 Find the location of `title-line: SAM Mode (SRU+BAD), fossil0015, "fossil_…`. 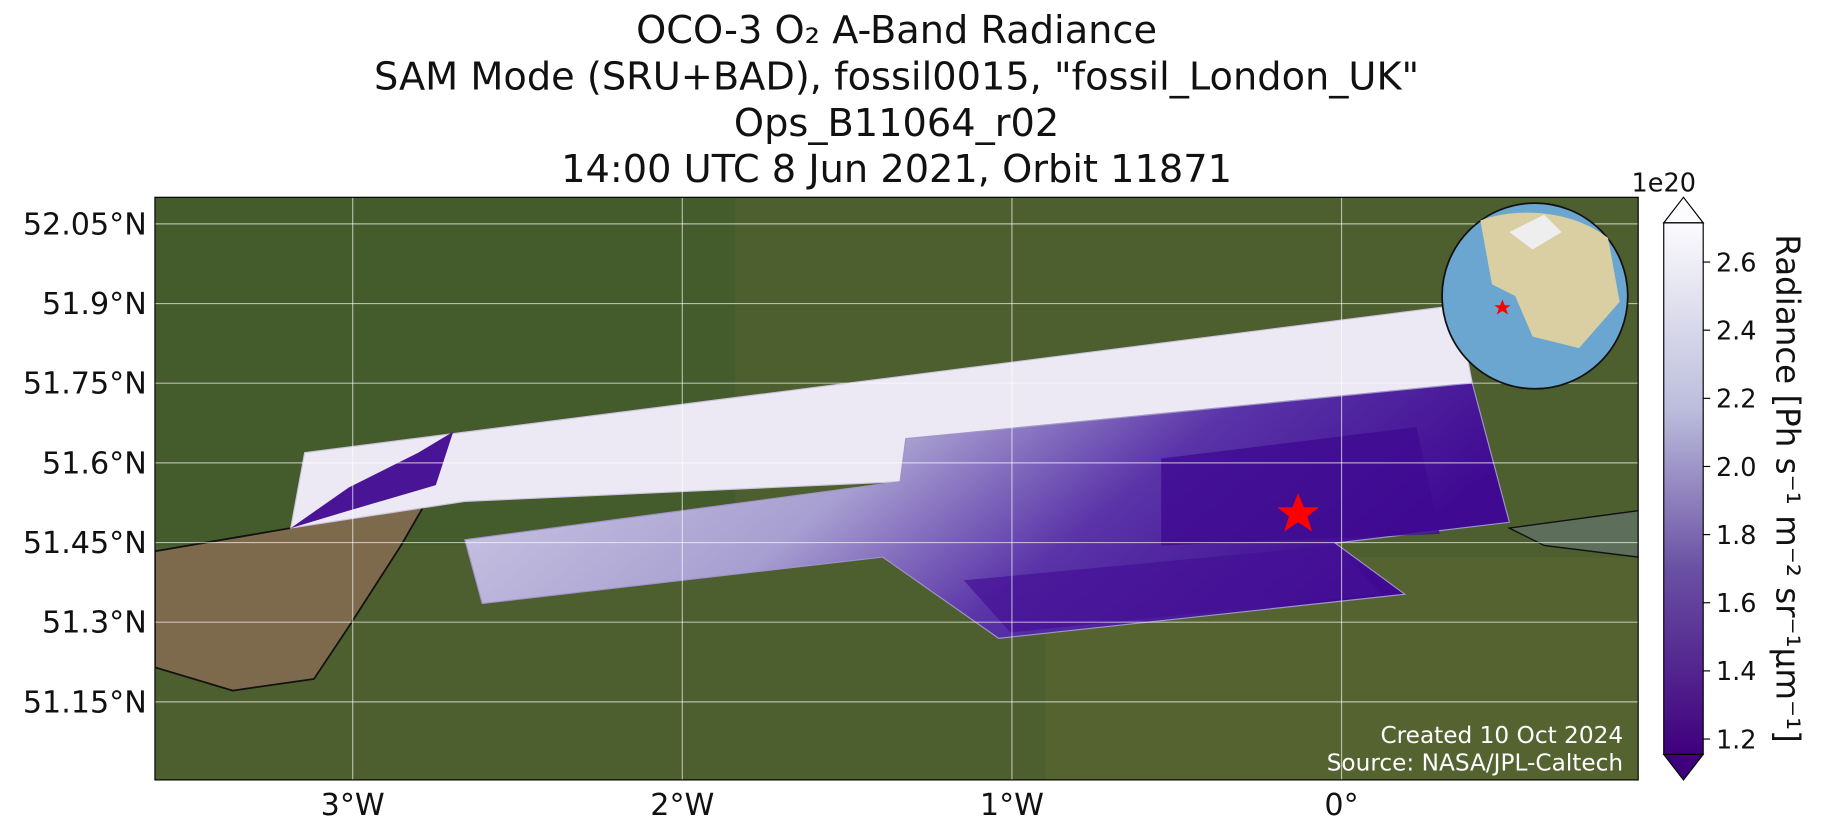

title-line: SAM Mode (SRU+BAD), fossil0015, "fossil_… is located at coordinates (896, 76).